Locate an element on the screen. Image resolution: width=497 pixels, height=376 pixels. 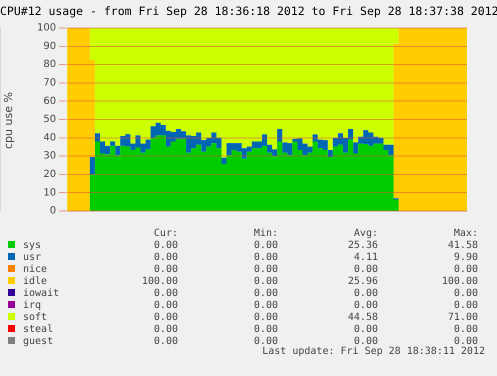
text: 71.00 is located at coordinates (462, 318).